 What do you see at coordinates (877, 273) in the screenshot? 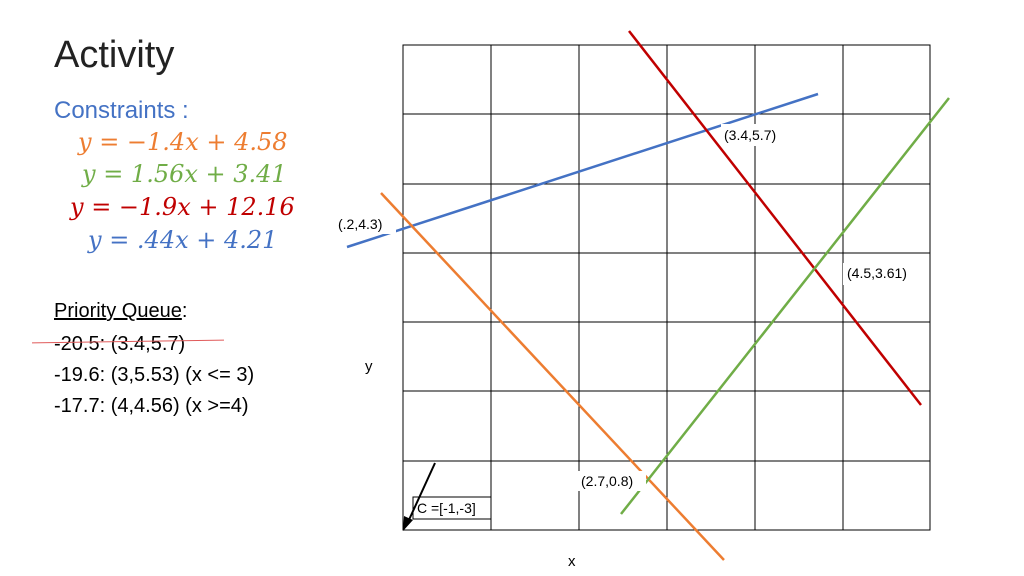
I see `point-label: (4.5,3.61)` at bounding box center [877, 273].